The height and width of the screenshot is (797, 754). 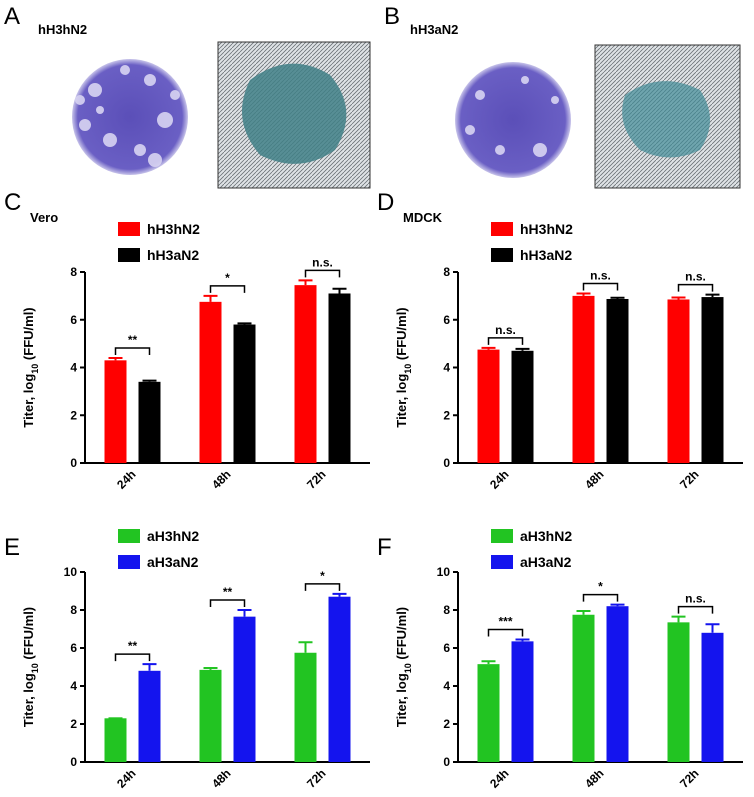 What do you see at coordinates (173, 562) in the screenshot?
I see `legend-label: aH3aN2` at bounding box center [173, 562].